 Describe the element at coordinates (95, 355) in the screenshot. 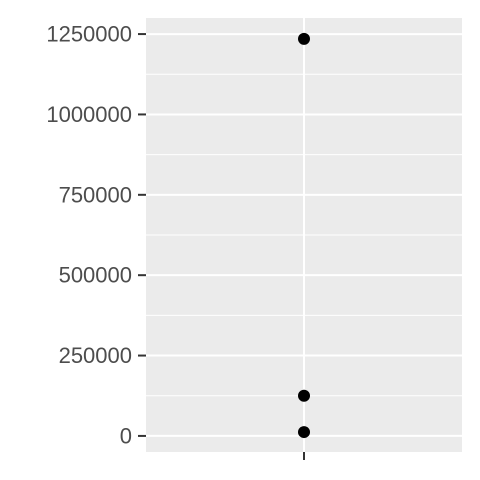

I see `y-tick-label: 250000` at that location.